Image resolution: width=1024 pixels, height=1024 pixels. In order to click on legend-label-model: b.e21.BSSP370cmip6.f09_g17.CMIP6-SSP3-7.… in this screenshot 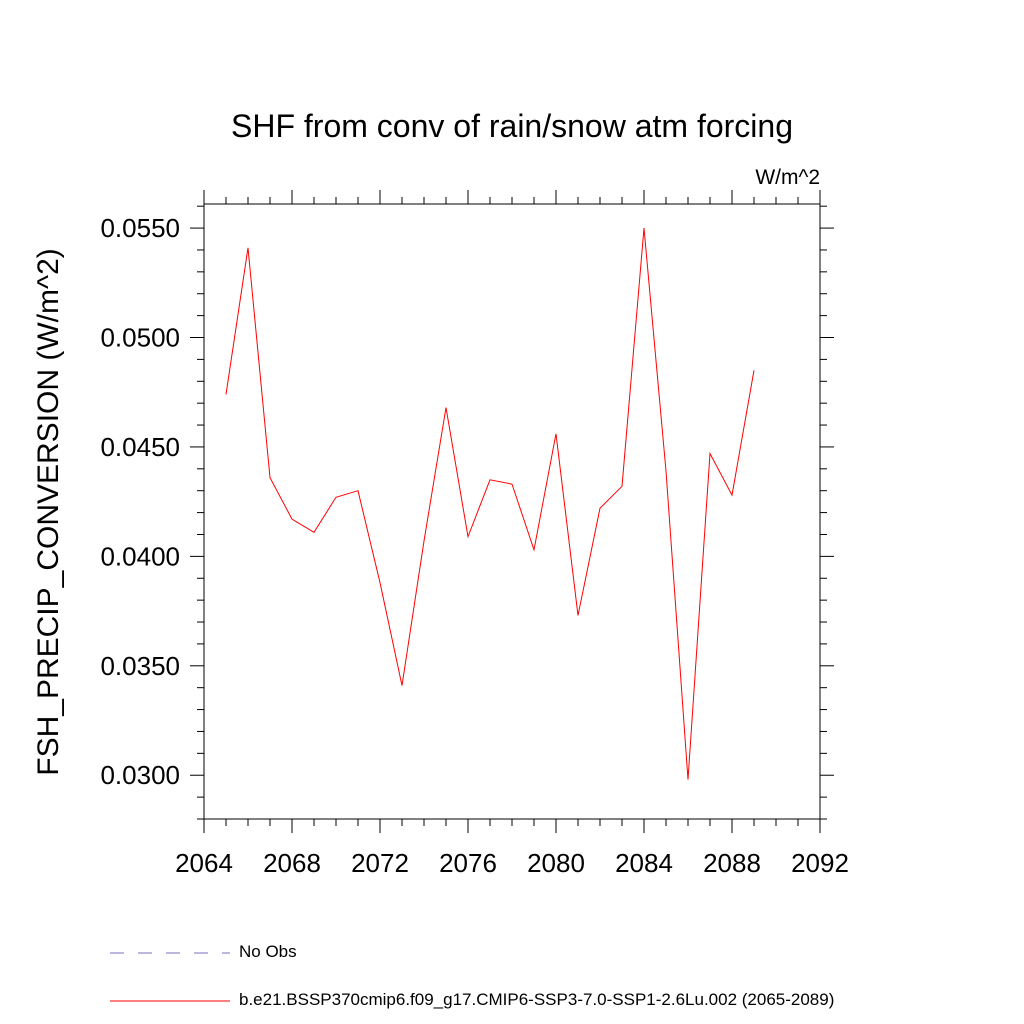, I will do `click(537, 999)`.